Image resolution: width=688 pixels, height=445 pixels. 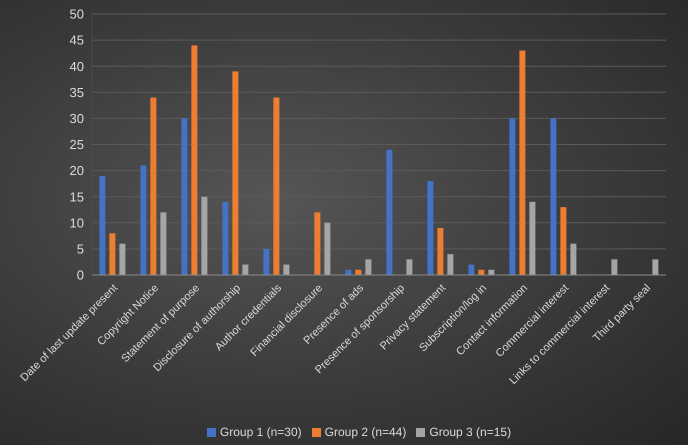 What do you see at coordinates (77, 196) in the screenshot?
I see `y-tick-label: 15` at bounding box center [77, 196].